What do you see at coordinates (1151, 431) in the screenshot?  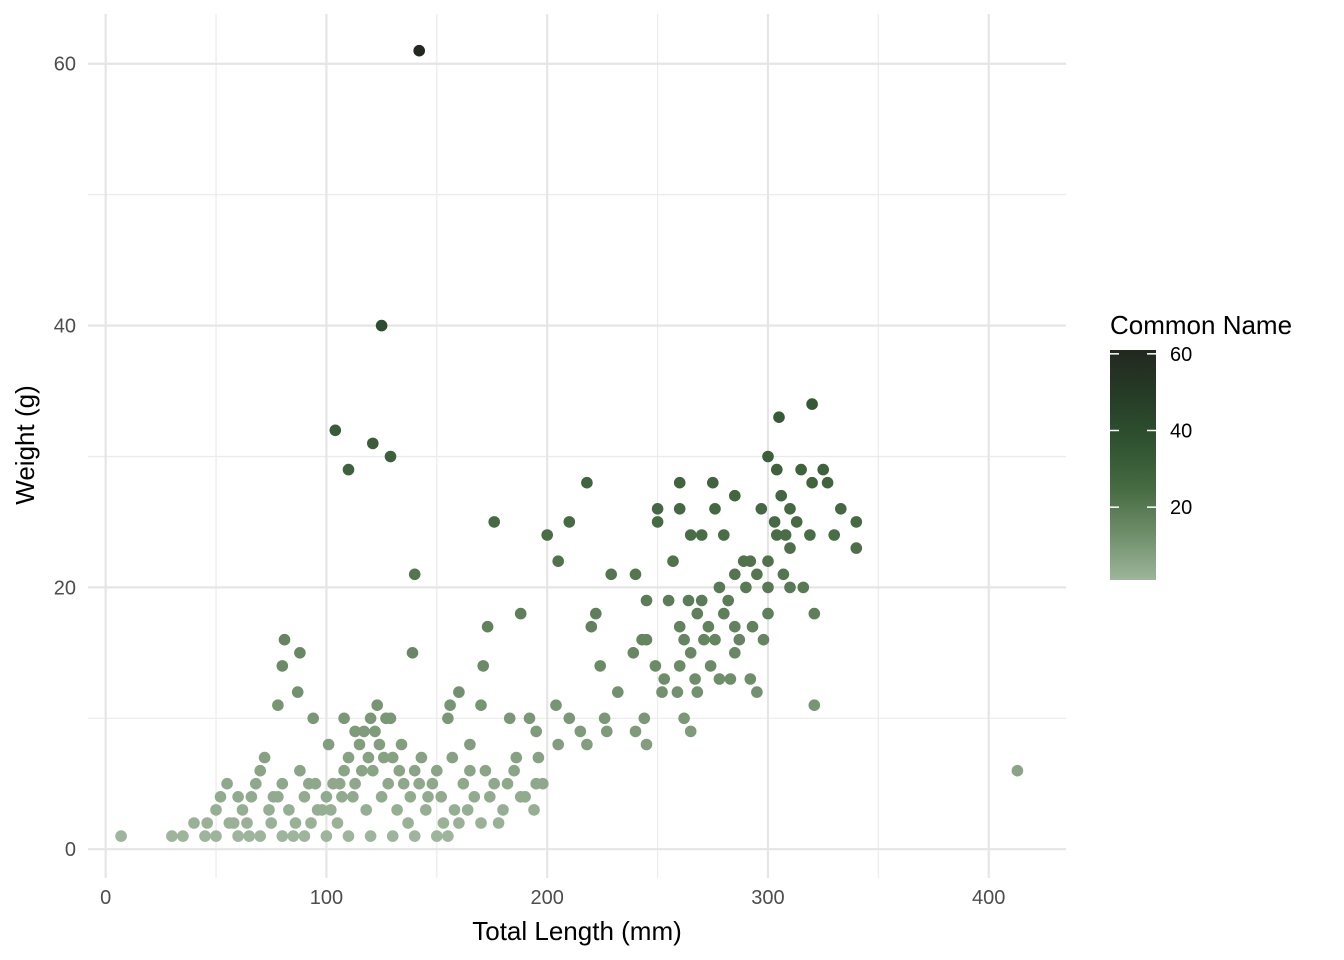 I see `colorbar-ticks: 20 40 60` at bounding box center [1151, 431].